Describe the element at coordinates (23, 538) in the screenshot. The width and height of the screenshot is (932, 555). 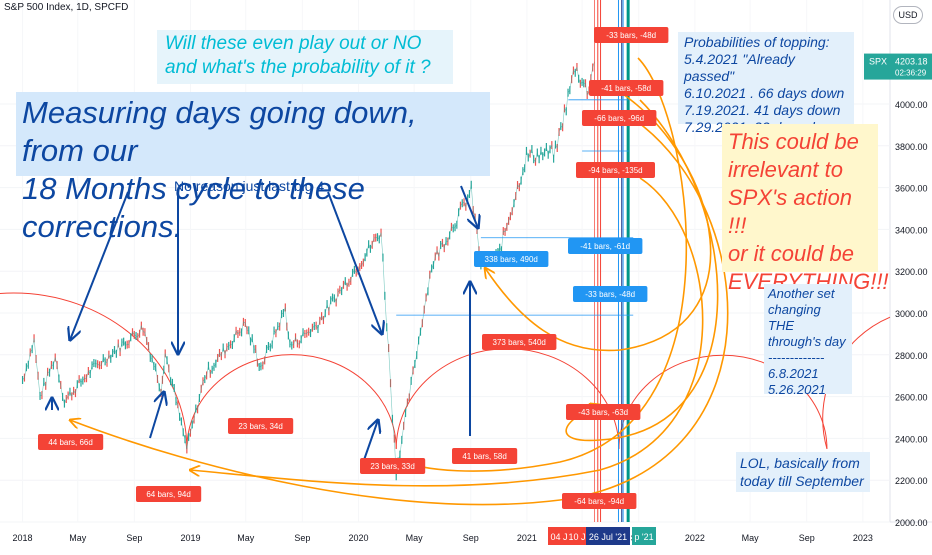
I see `x-tick-label: 2018` at that location.